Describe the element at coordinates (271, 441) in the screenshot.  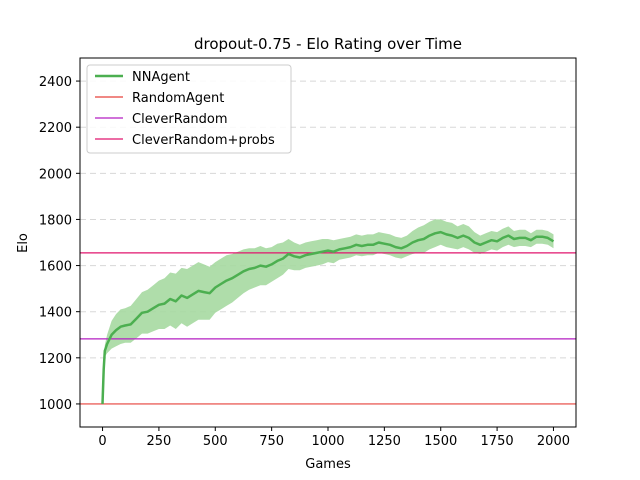
I see `x-tick-label: 750` at that location.